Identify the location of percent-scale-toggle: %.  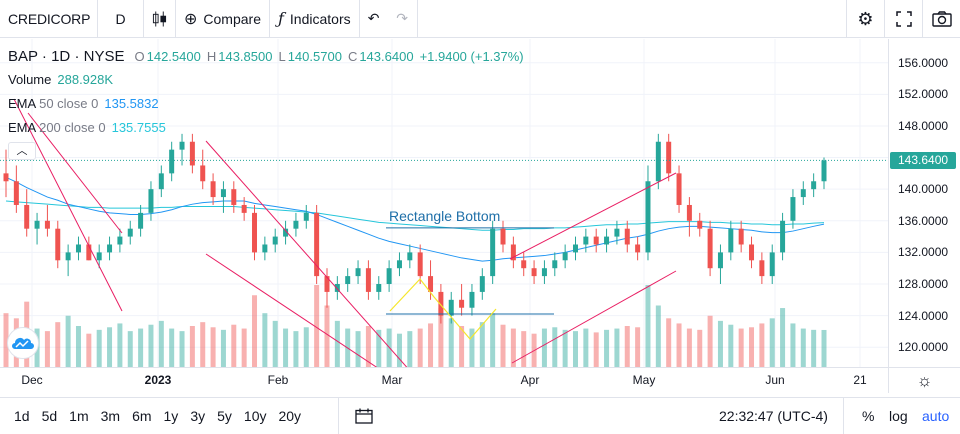
(868, 416).